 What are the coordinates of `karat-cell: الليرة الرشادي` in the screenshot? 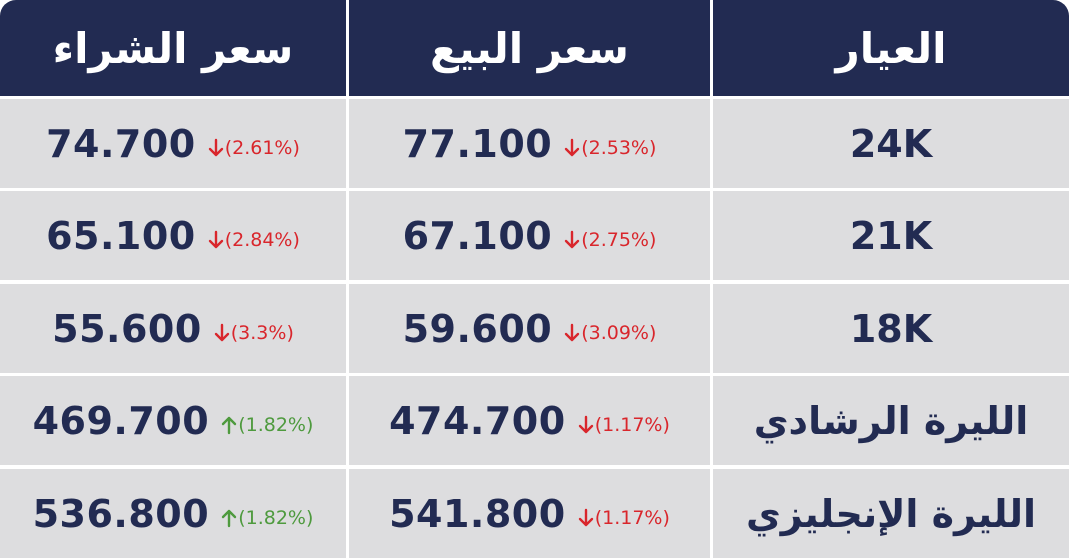 It's located at (891, 420).